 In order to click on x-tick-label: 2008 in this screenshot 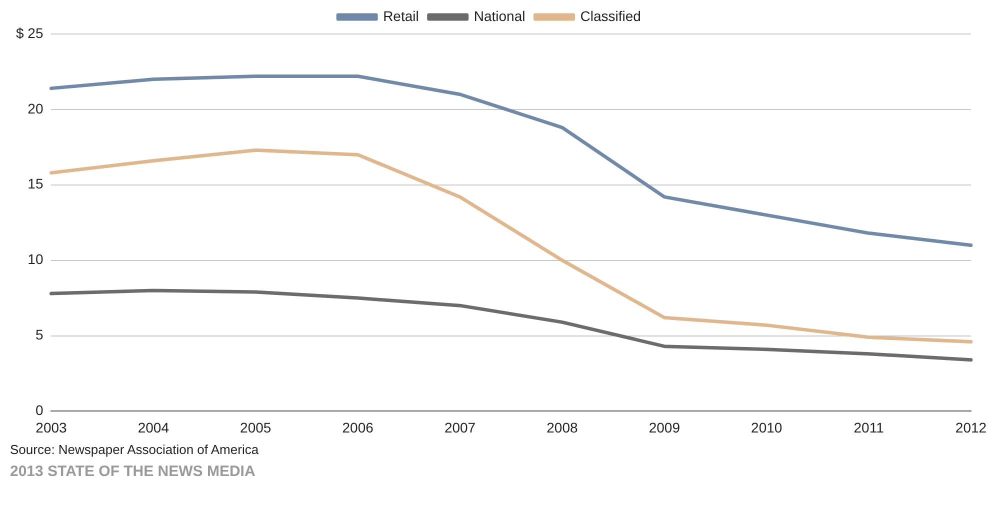, I will do `click(562, 427)`.